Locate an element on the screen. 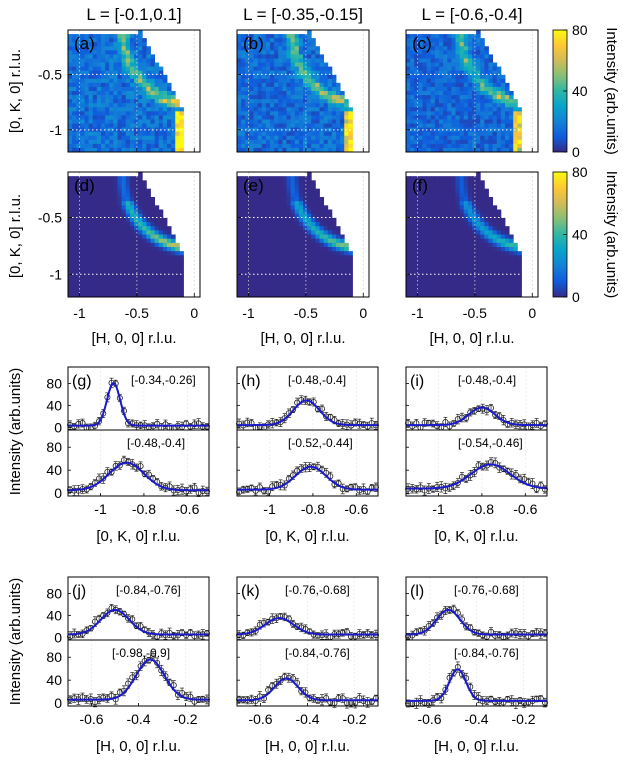  data-point is located at coordinates (317, 409).